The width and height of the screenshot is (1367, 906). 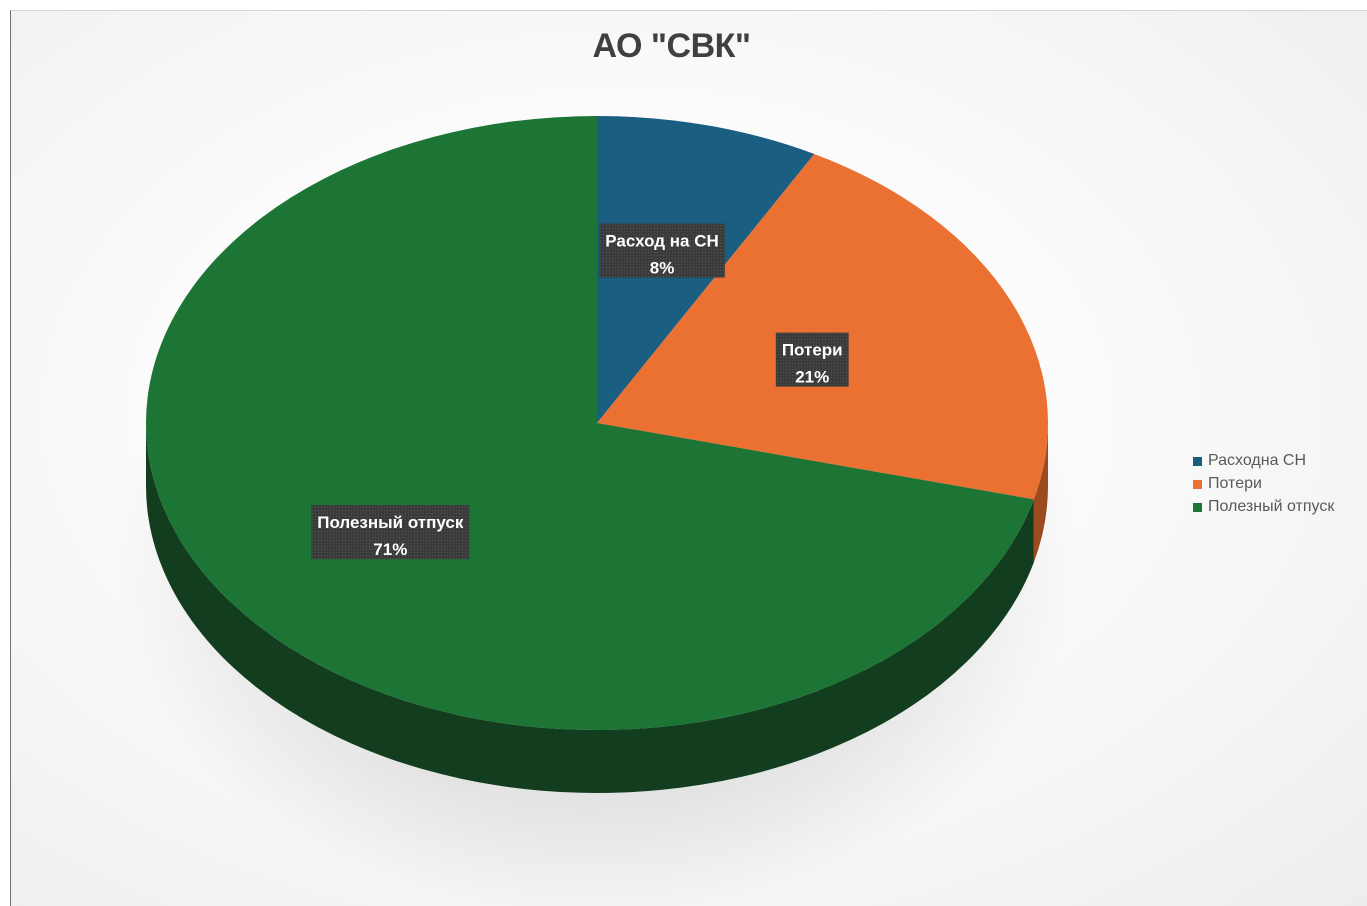 I want to click on data-label-3: Полезный отпуск 71%, so click(x=390, y=532).